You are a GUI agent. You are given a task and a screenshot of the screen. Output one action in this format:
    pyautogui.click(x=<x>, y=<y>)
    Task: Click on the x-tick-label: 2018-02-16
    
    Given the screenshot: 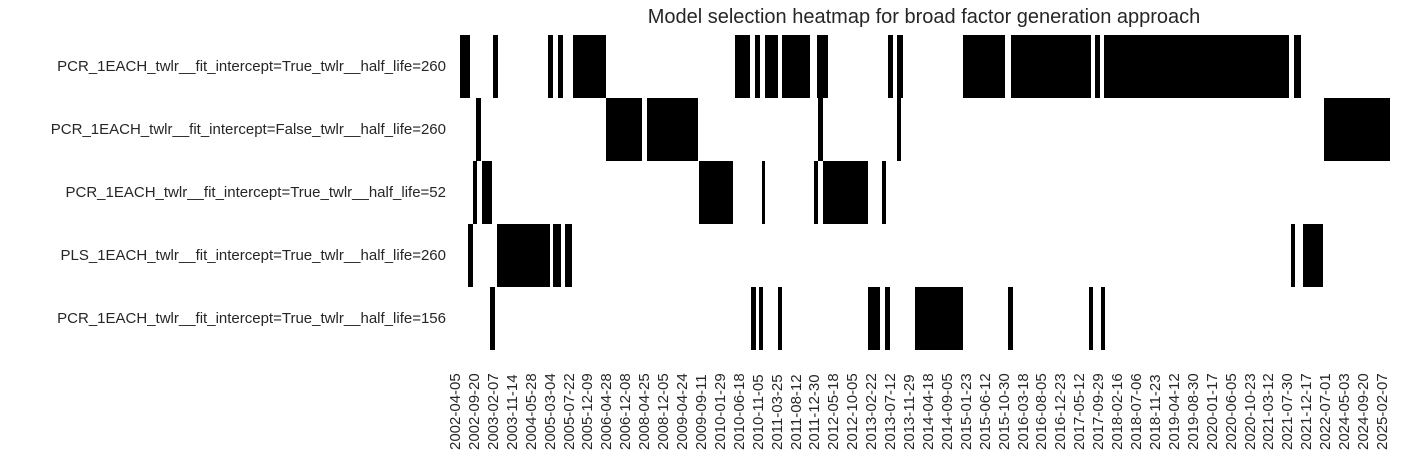 What is the action you would take?
    pyautogui.click(x=1118, y=411)
    